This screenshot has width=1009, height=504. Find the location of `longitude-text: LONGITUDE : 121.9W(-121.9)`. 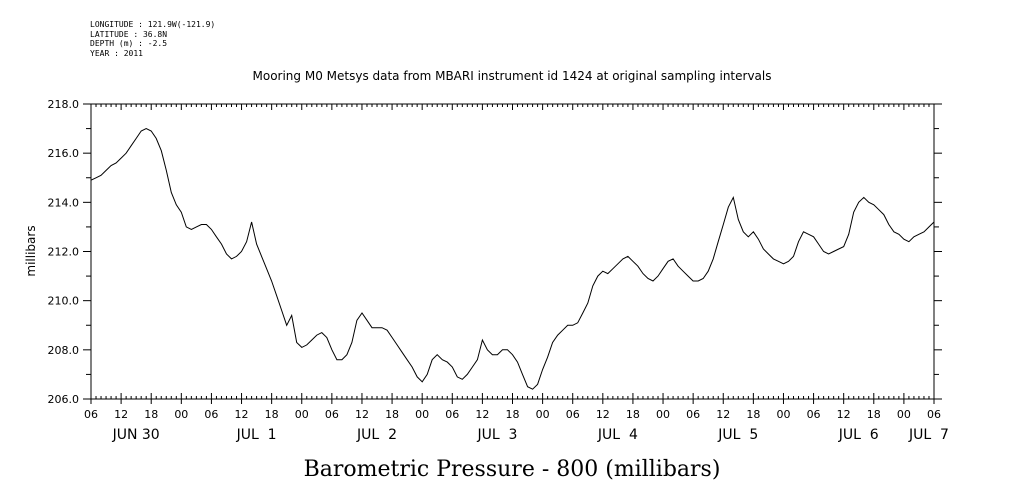

longitude-text: LONGITUDE : 121.9W(-121.9) is located at coordinates (153, 24).